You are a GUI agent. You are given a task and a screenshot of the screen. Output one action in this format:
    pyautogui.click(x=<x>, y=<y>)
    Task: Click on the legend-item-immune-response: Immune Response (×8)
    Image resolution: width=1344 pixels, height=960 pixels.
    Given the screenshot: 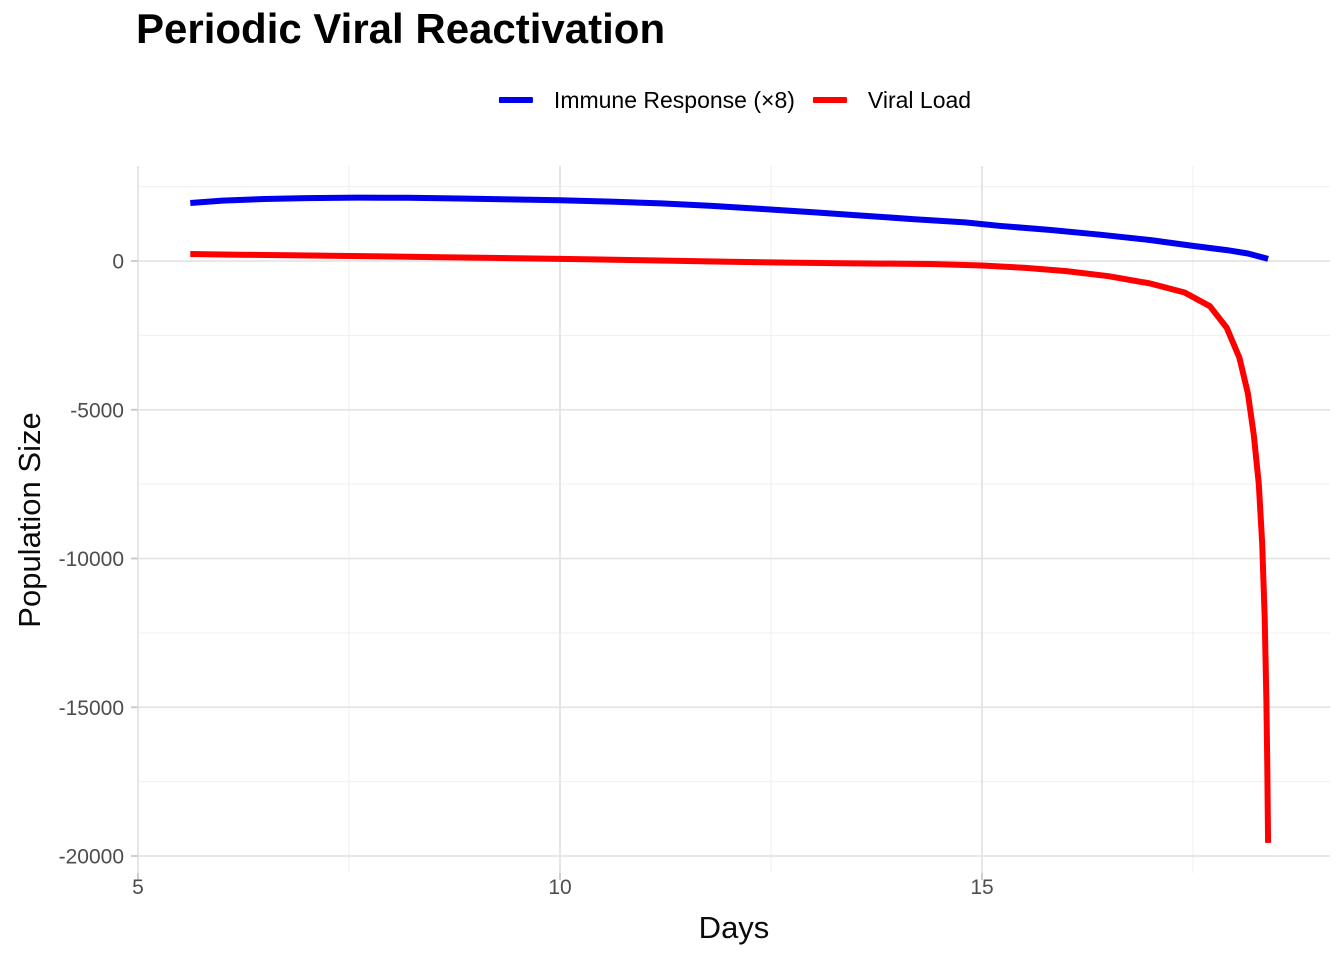 What is the action you would take?
    pyautogui.click(x=646, y=100)
    